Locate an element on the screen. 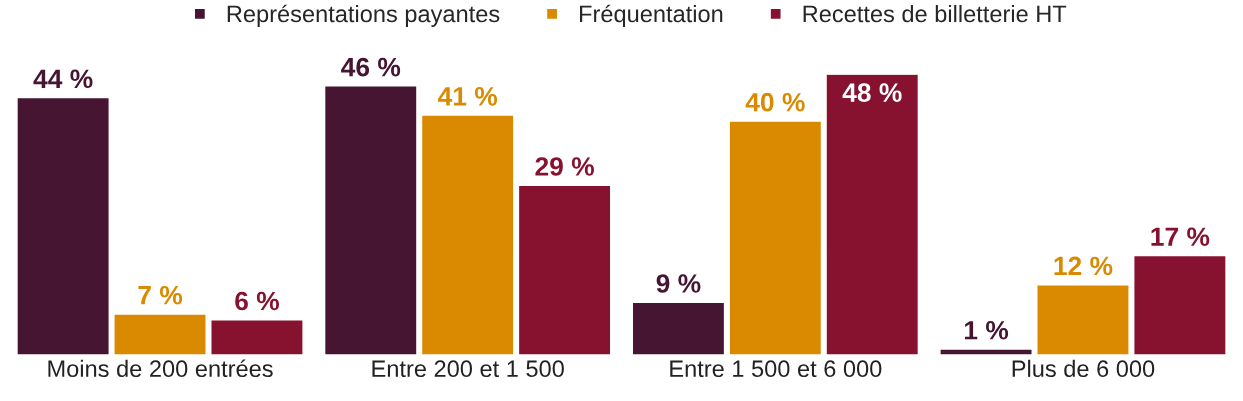 The width and height of the screenshot is (1243, 401). data-label: 46 % is located at coordinates (371, 67).